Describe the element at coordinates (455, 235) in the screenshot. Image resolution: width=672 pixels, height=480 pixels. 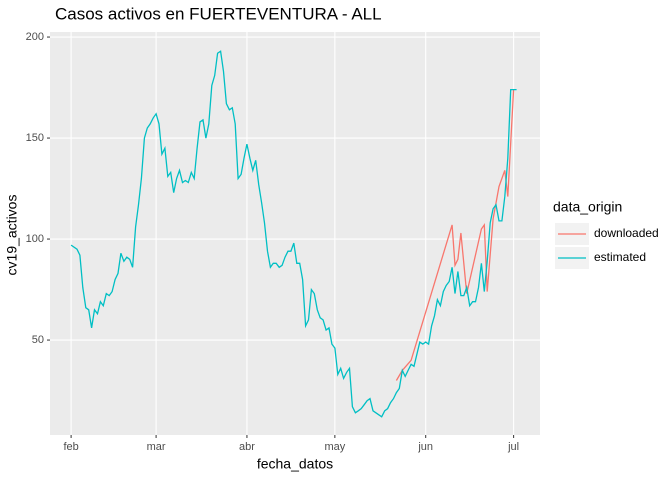
I see `series-line` at that location.